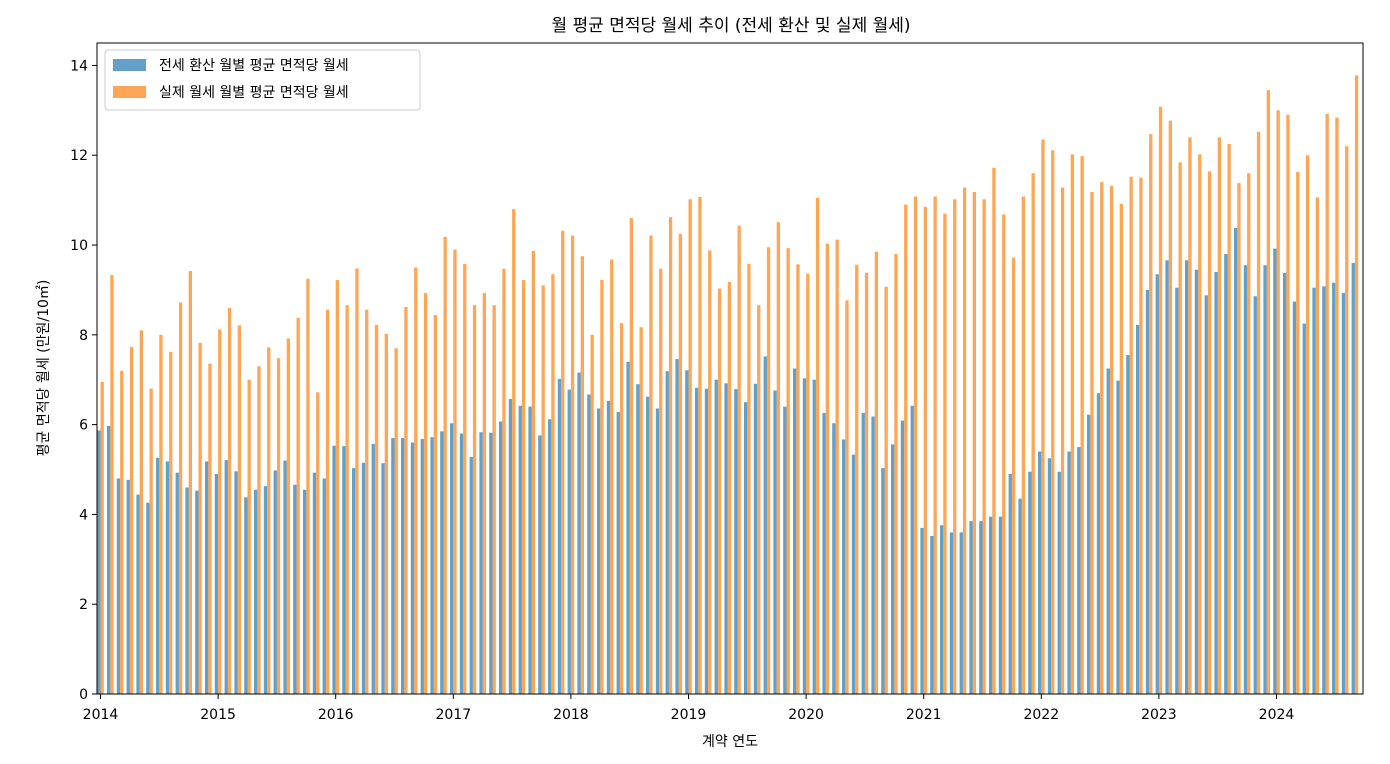 The image size is (1390, 764). Describe the element at coordinates (83, 605) in the screenshot. I see `y-tick-label: 2` at that location.